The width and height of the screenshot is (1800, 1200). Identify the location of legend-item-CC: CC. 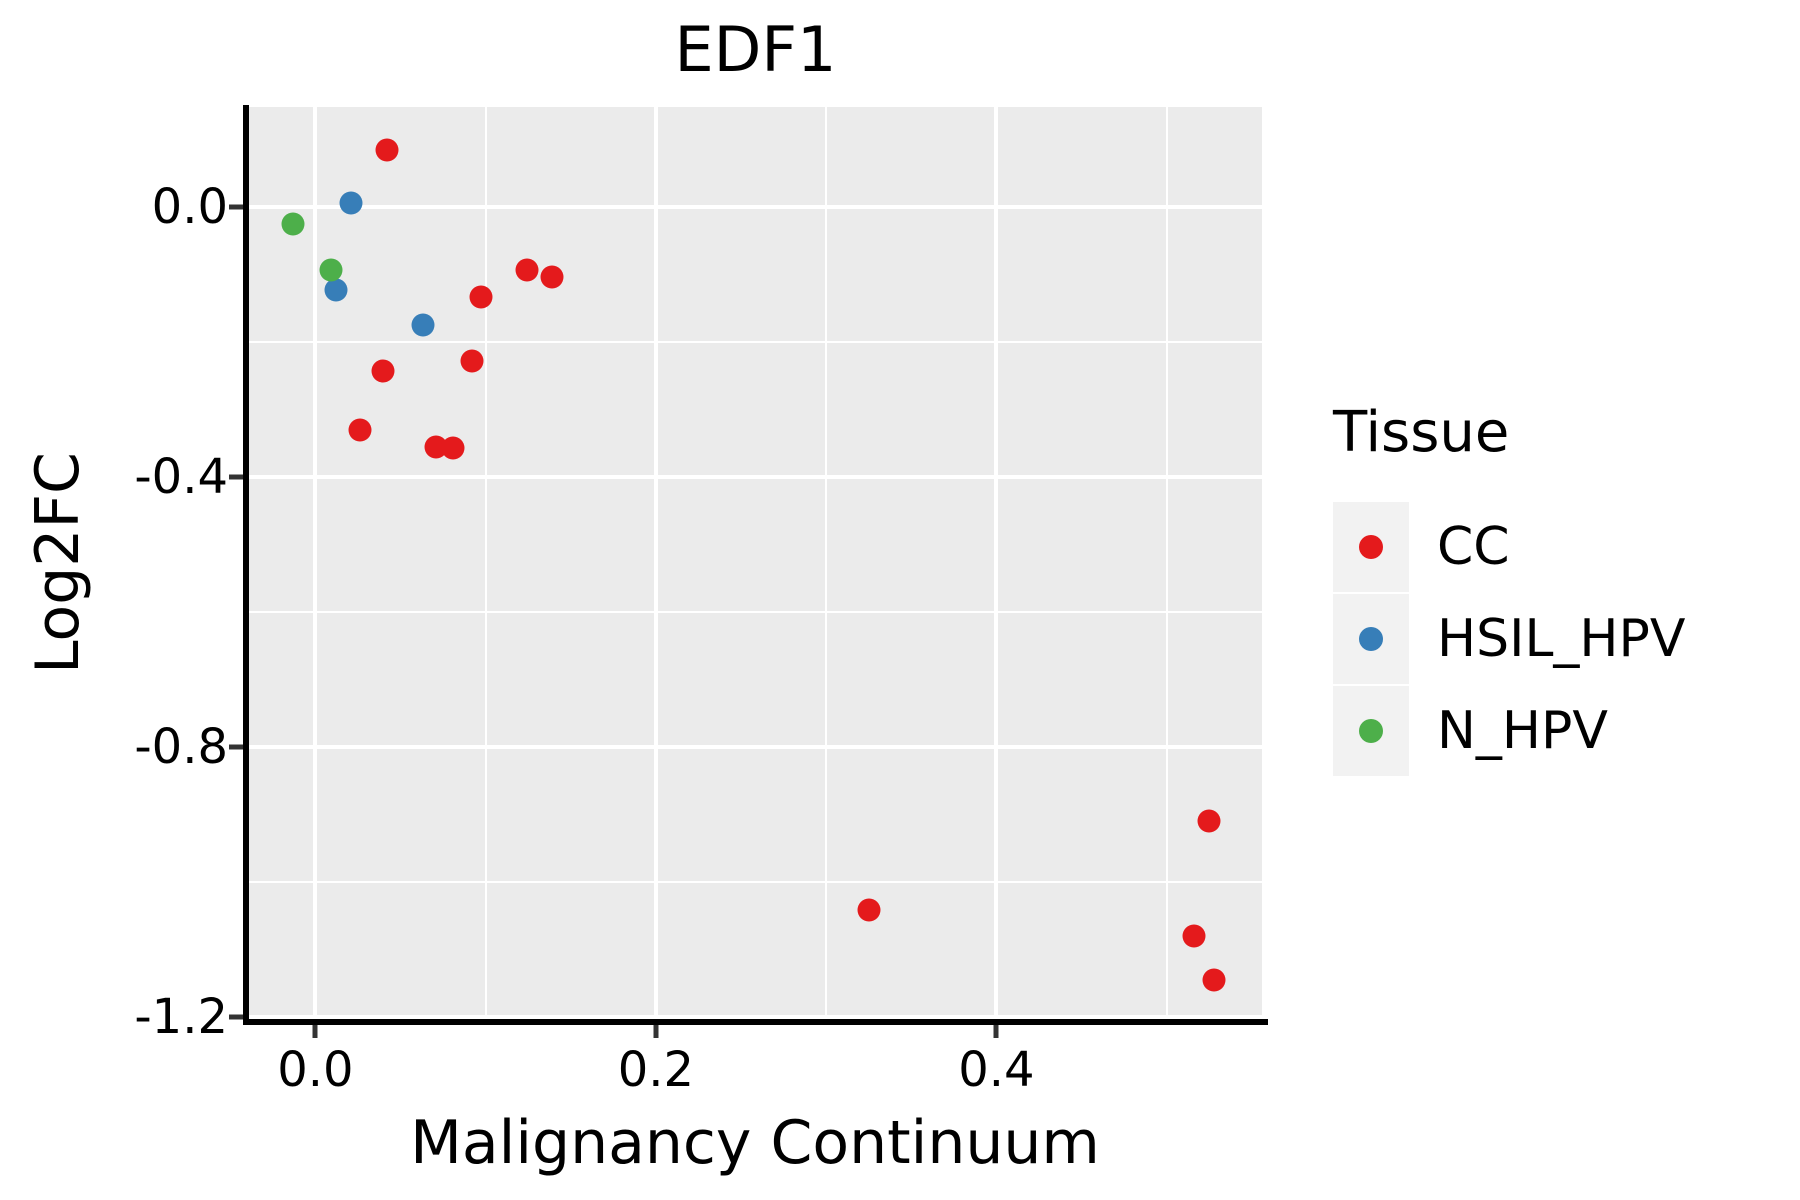
(1509, 547).